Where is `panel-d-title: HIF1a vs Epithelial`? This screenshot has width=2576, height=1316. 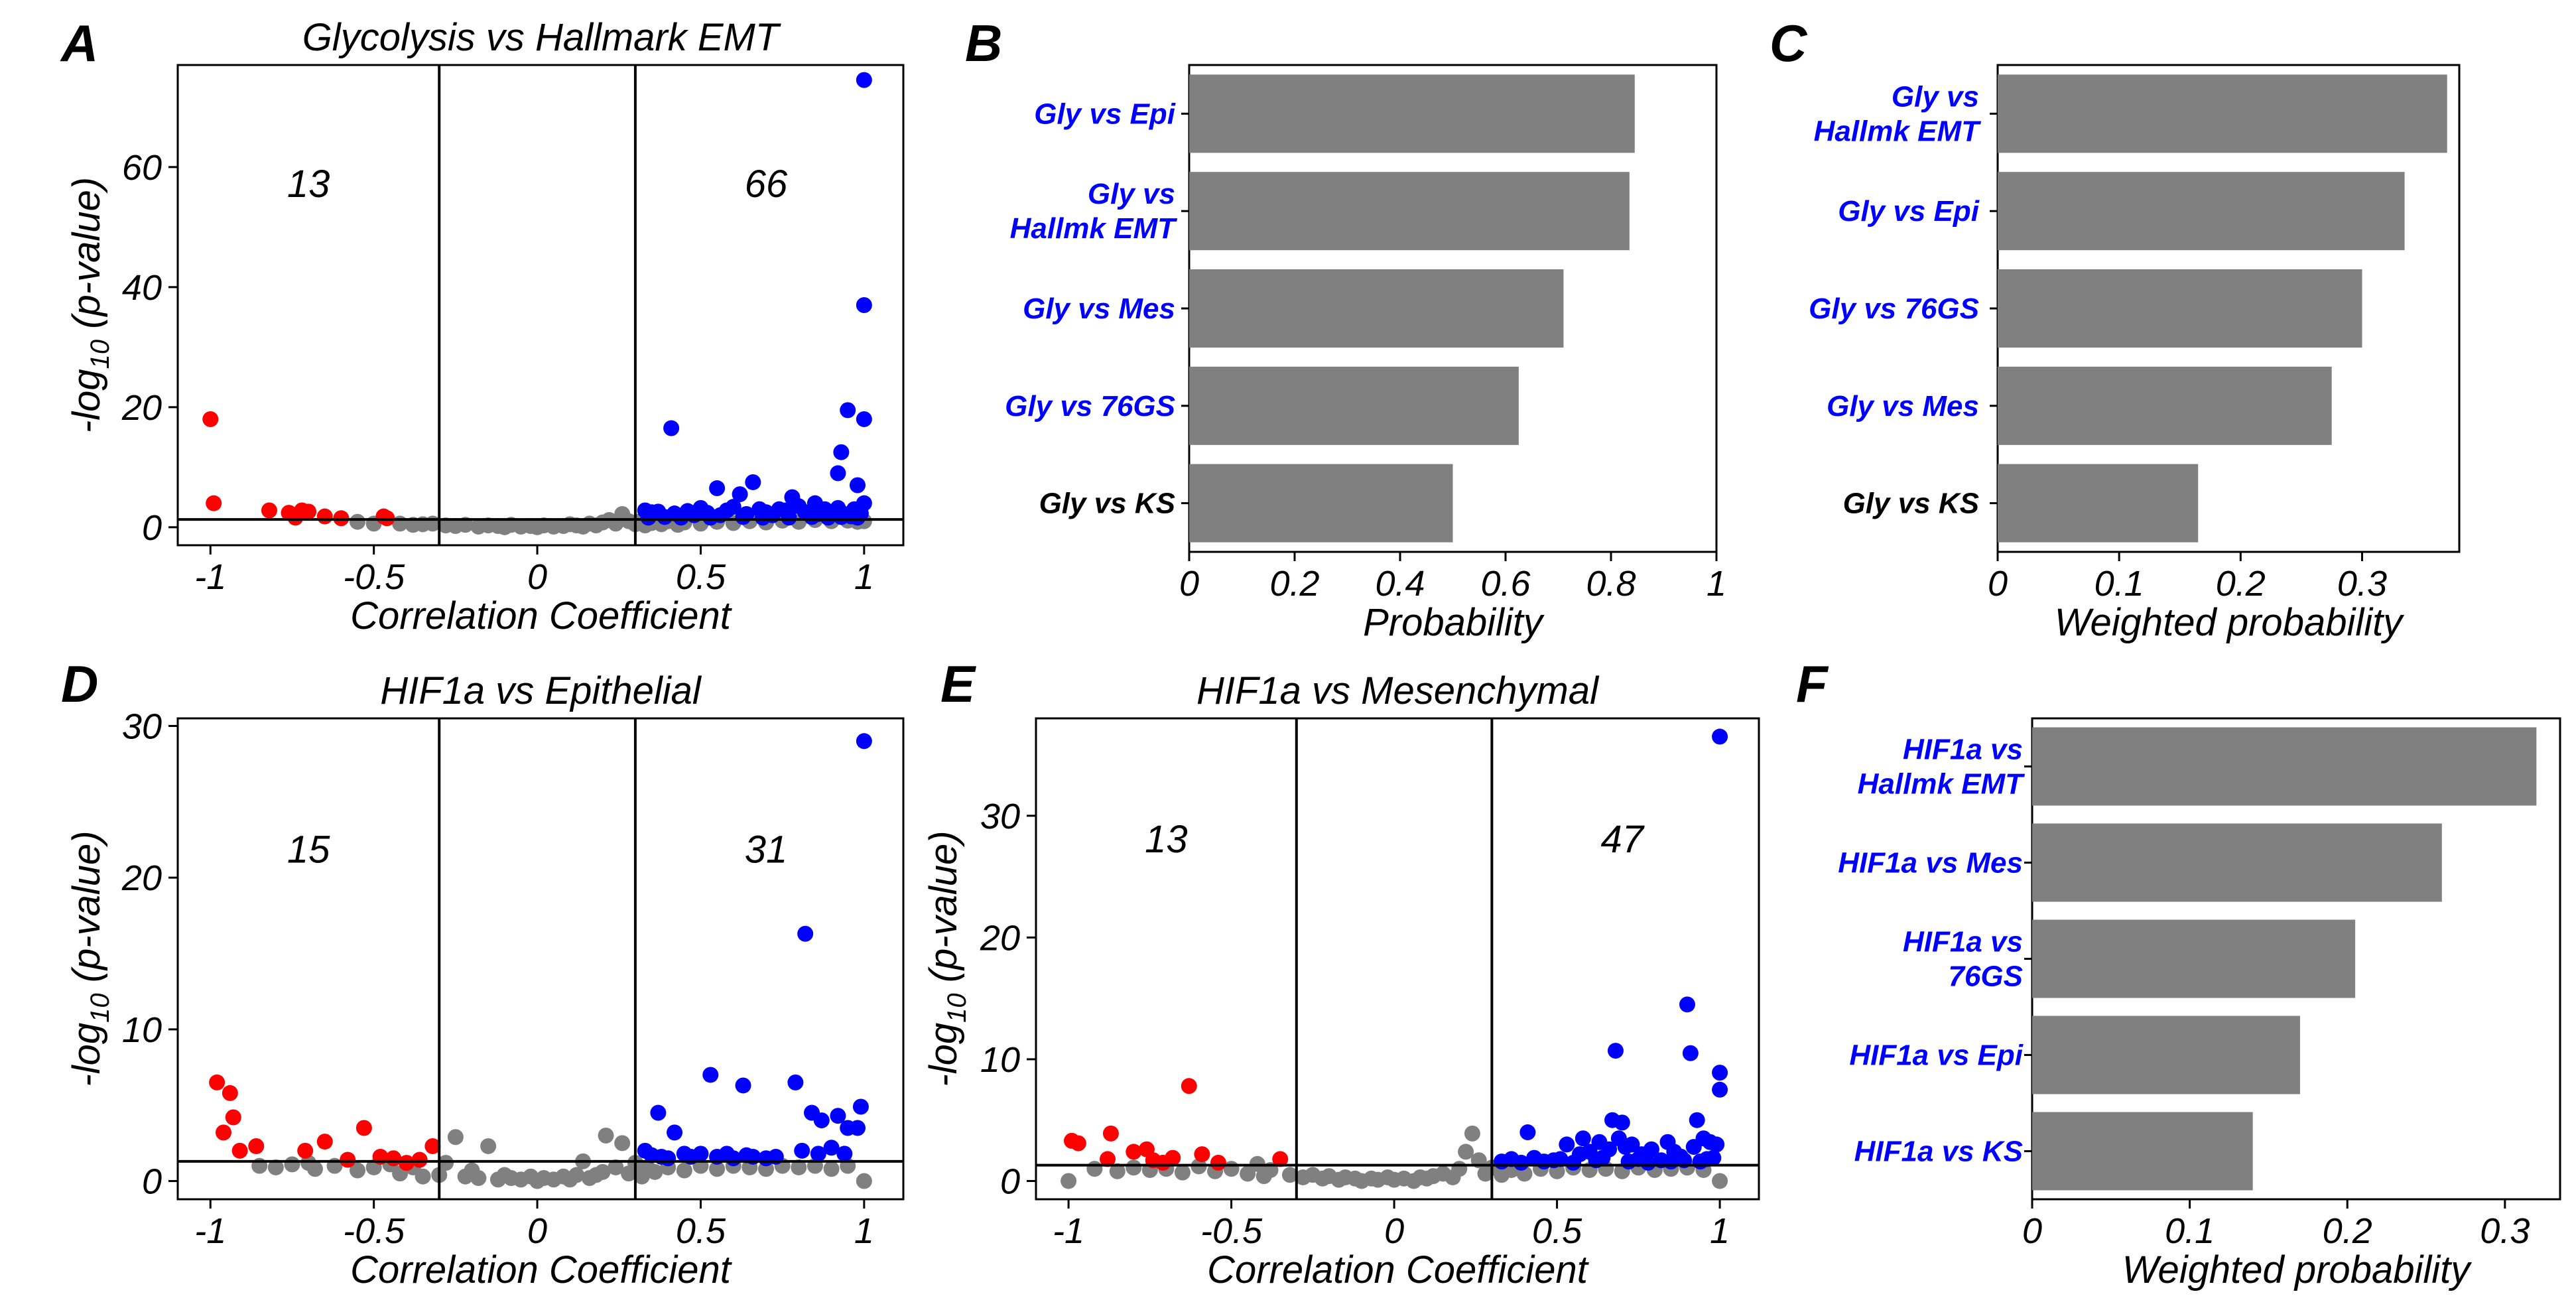 panel-d-title: HIF1a vs Epithelial is located at coordinates (541, 690).